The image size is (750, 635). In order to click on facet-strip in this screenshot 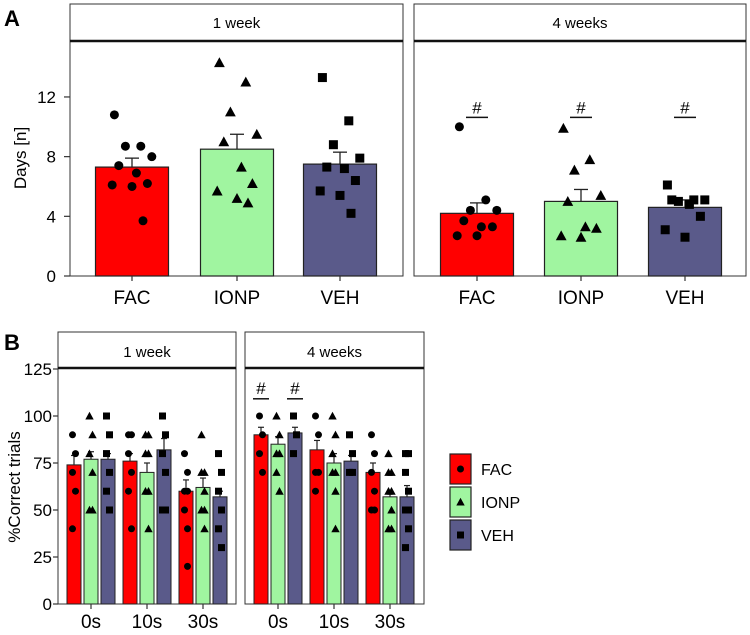, I will do `click(147, 350)`.